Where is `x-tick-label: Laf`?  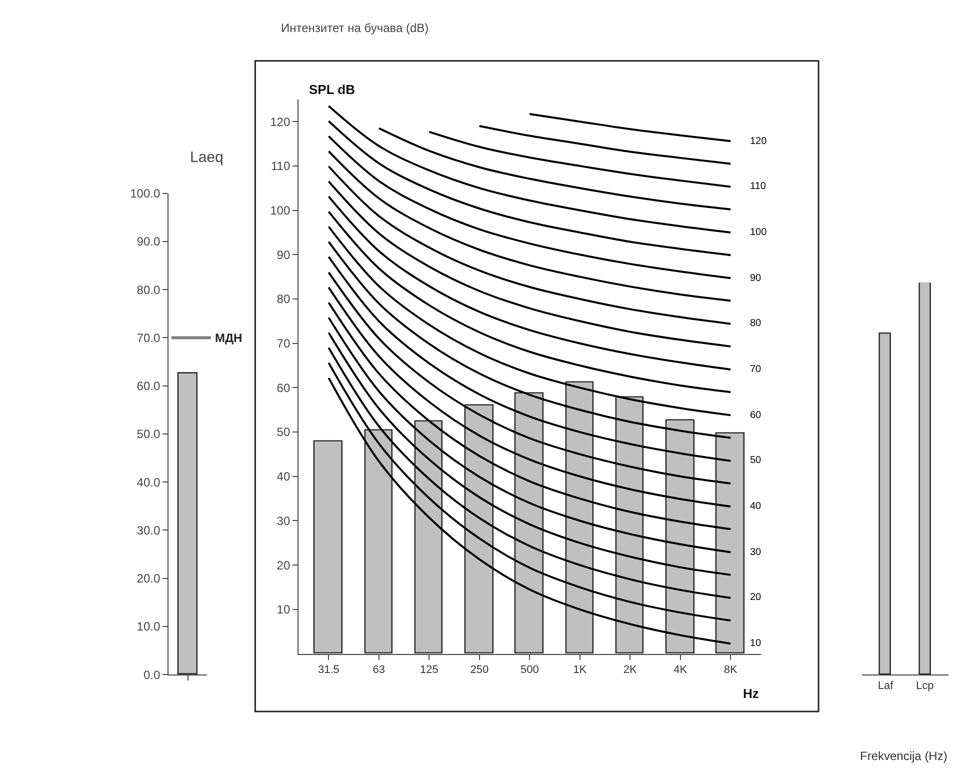 x-tick-label: Laf is located at coordinates (886, 686).